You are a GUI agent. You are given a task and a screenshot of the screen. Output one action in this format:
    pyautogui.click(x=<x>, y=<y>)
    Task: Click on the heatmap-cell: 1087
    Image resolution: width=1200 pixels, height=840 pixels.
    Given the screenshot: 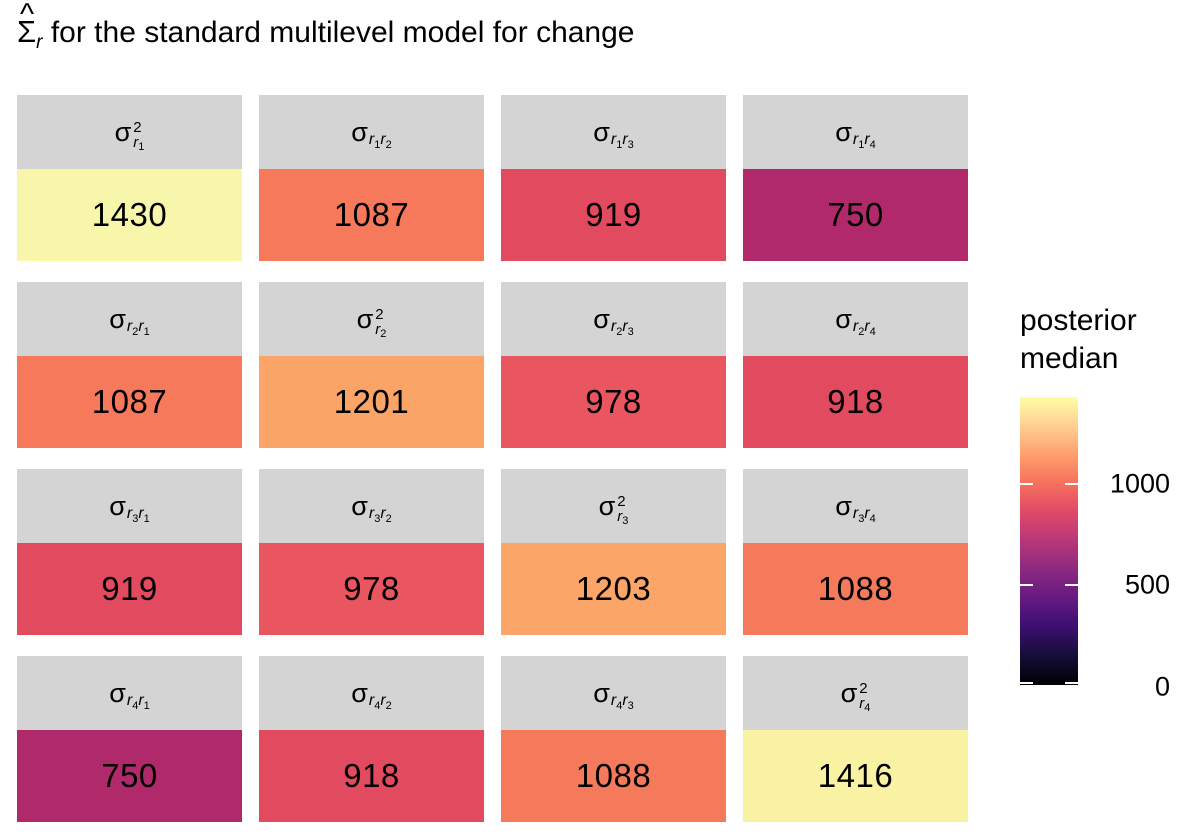 What is the action you would take?
    pyautogui.click(x=371, y=215)
    